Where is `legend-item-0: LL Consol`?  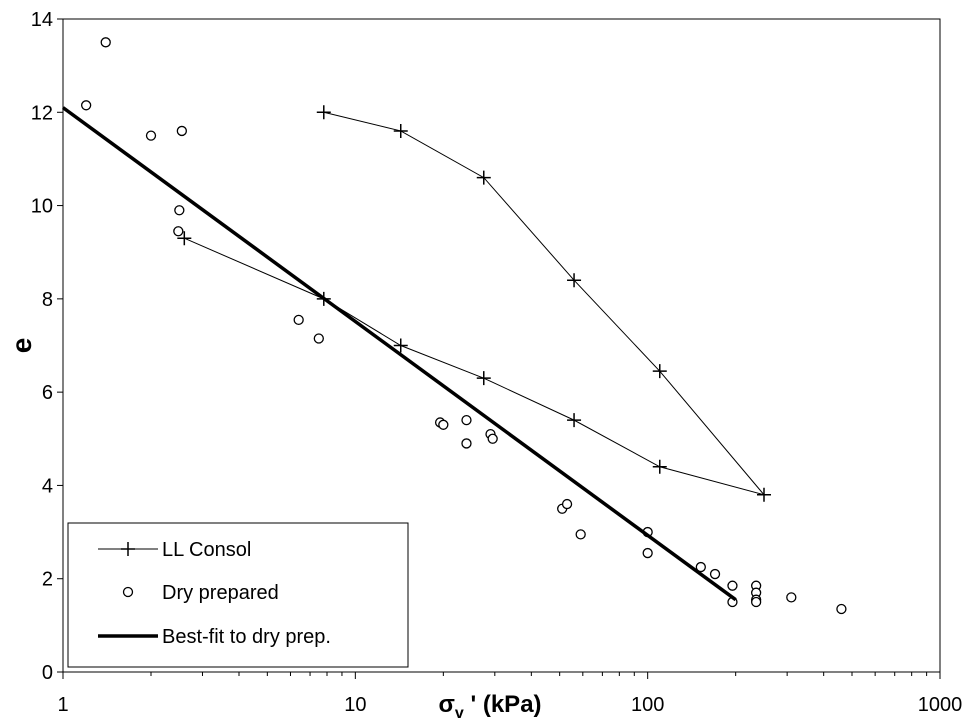
legend-item-0: LL Consol is located at coordinates (174, 550).